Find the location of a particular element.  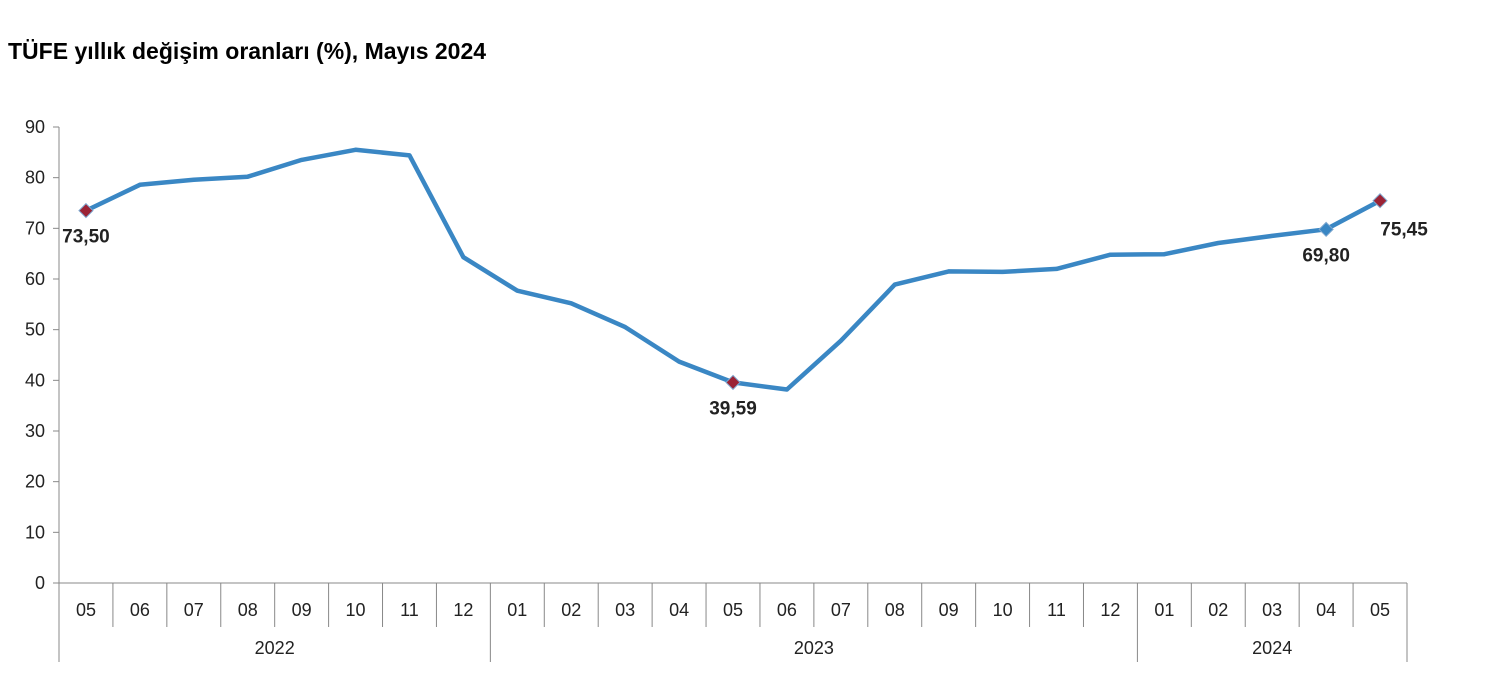

y-tick-label: 60 is located at coordinates (35, 279).